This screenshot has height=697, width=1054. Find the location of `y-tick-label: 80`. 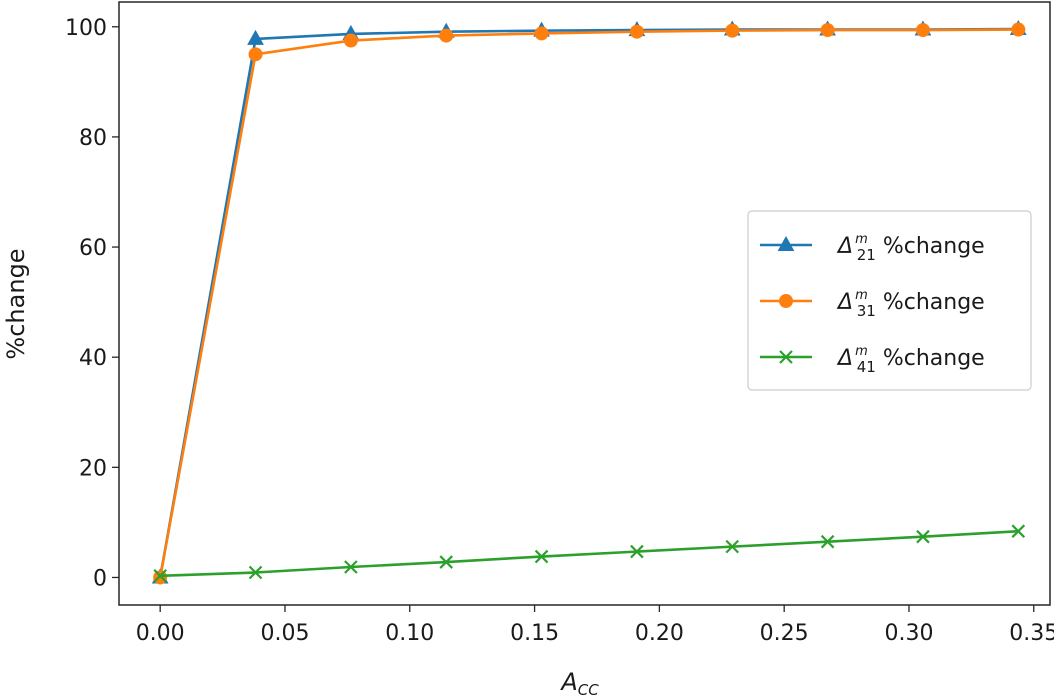

y-tick-label: 80 is located at coordinates (93, 138).